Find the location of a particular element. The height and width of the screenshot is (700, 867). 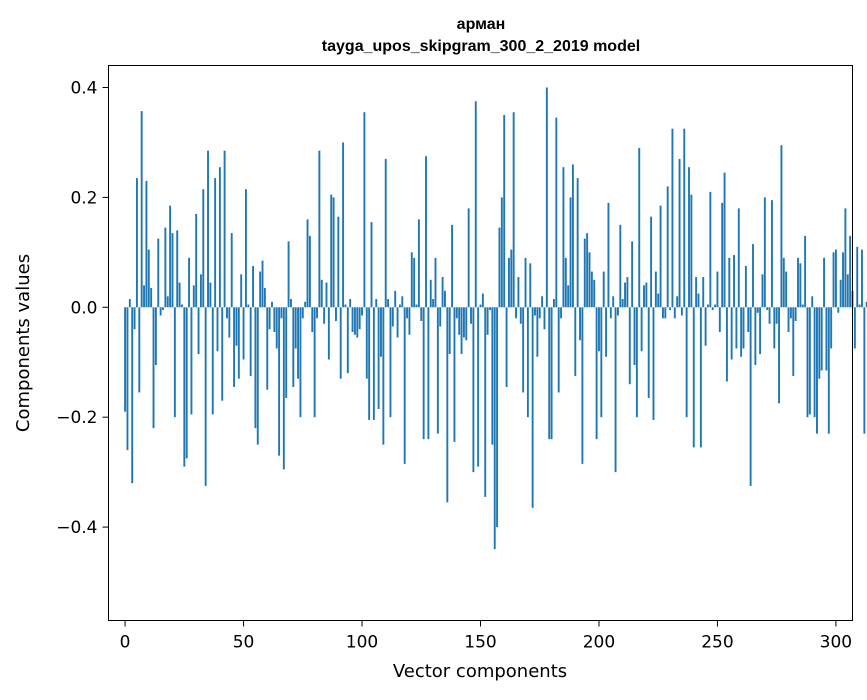

x-tick-label: 0 is located at coordinates (125, 643).